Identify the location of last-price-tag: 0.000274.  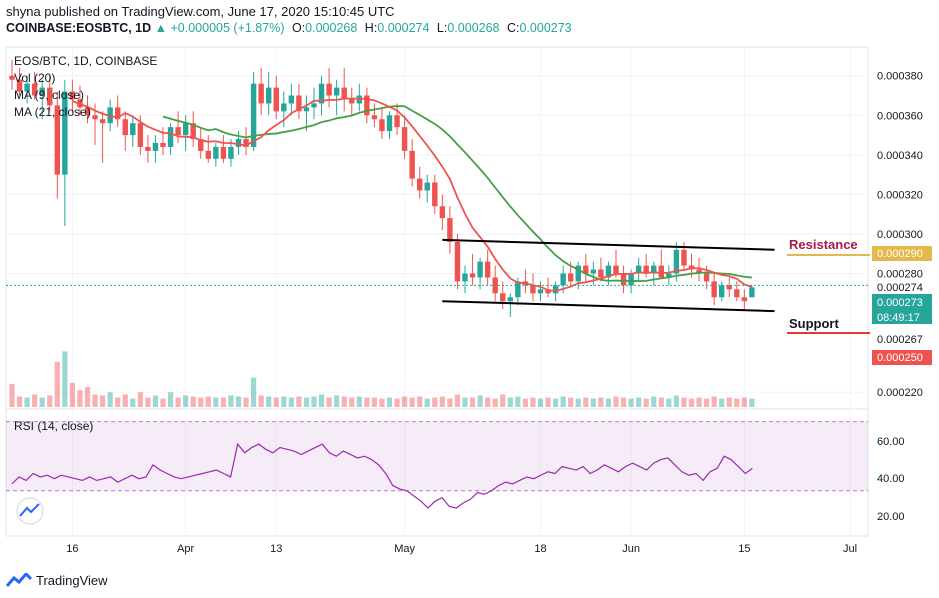
(900, 288).